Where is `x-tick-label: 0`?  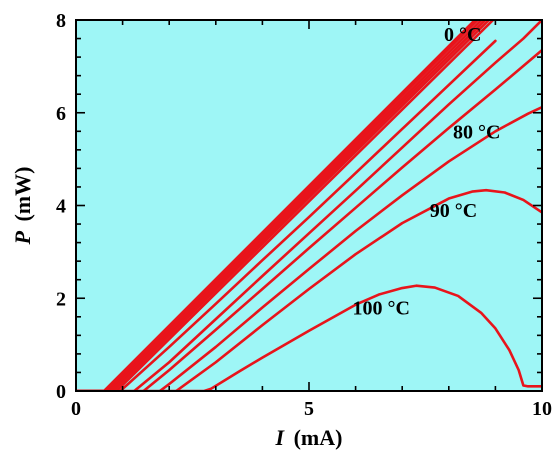
x-tick-label: 0 is located at coordinates (76, 409).